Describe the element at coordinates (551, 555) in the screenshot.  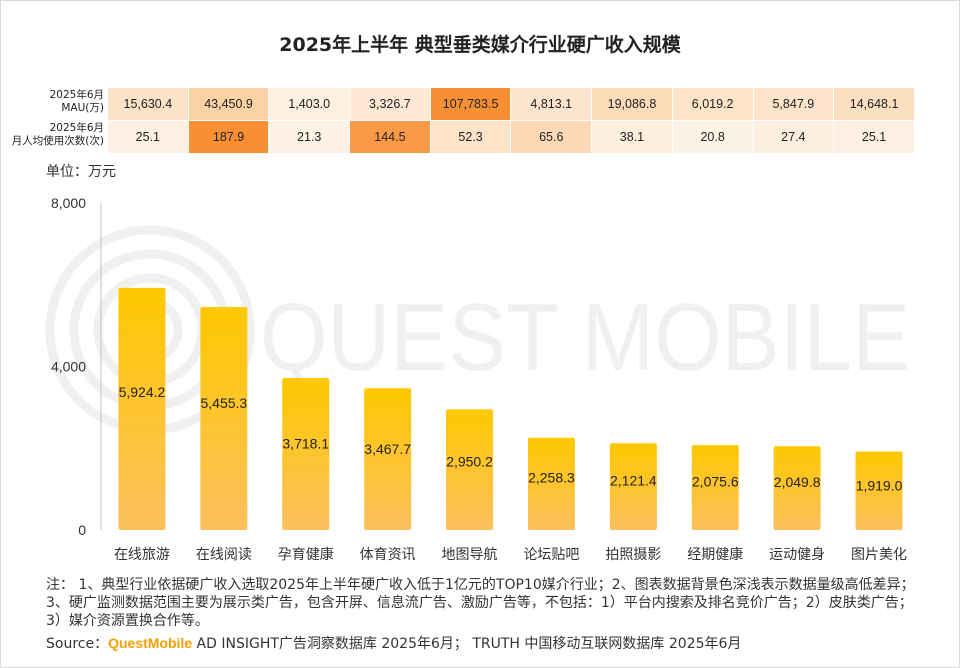
I see `x-tick-label: 论坛贴吧` at that location.